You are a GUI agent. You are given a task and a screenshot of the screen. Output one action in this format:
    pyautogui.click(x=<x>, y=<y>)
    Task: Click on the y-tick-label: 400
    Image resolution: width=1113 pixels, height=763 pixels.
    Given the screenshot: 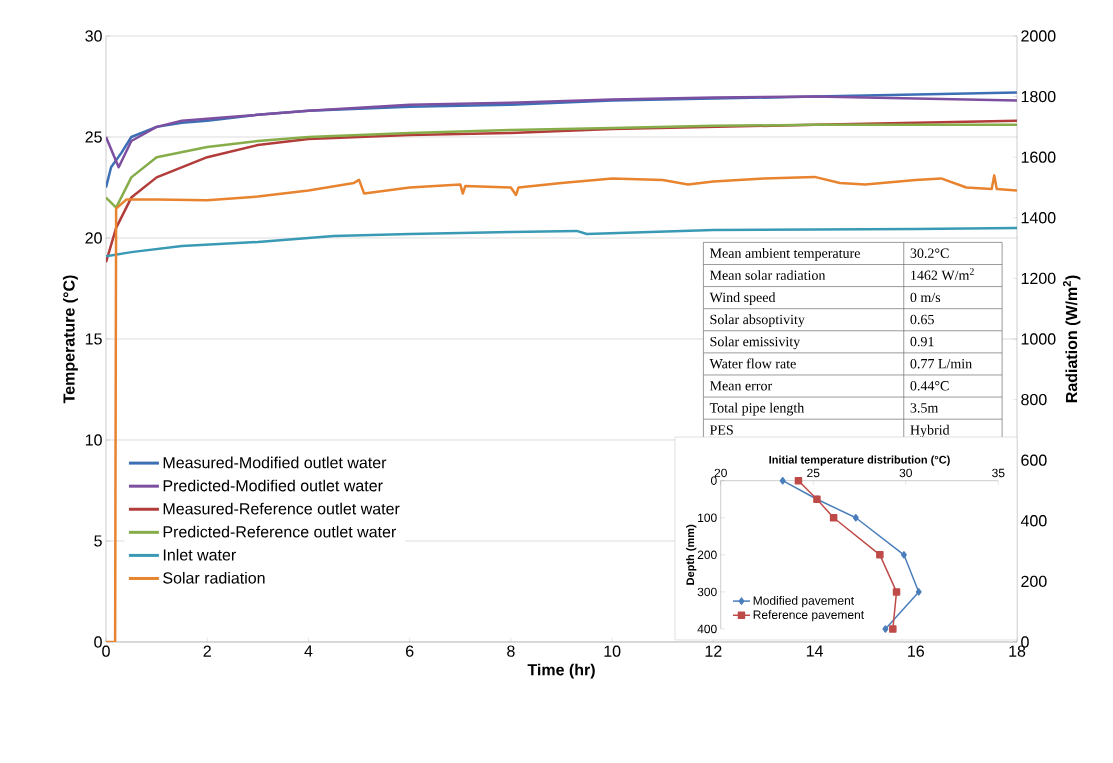 What is the action you would take?
    pyautogui.click(x=707, y=629)
    